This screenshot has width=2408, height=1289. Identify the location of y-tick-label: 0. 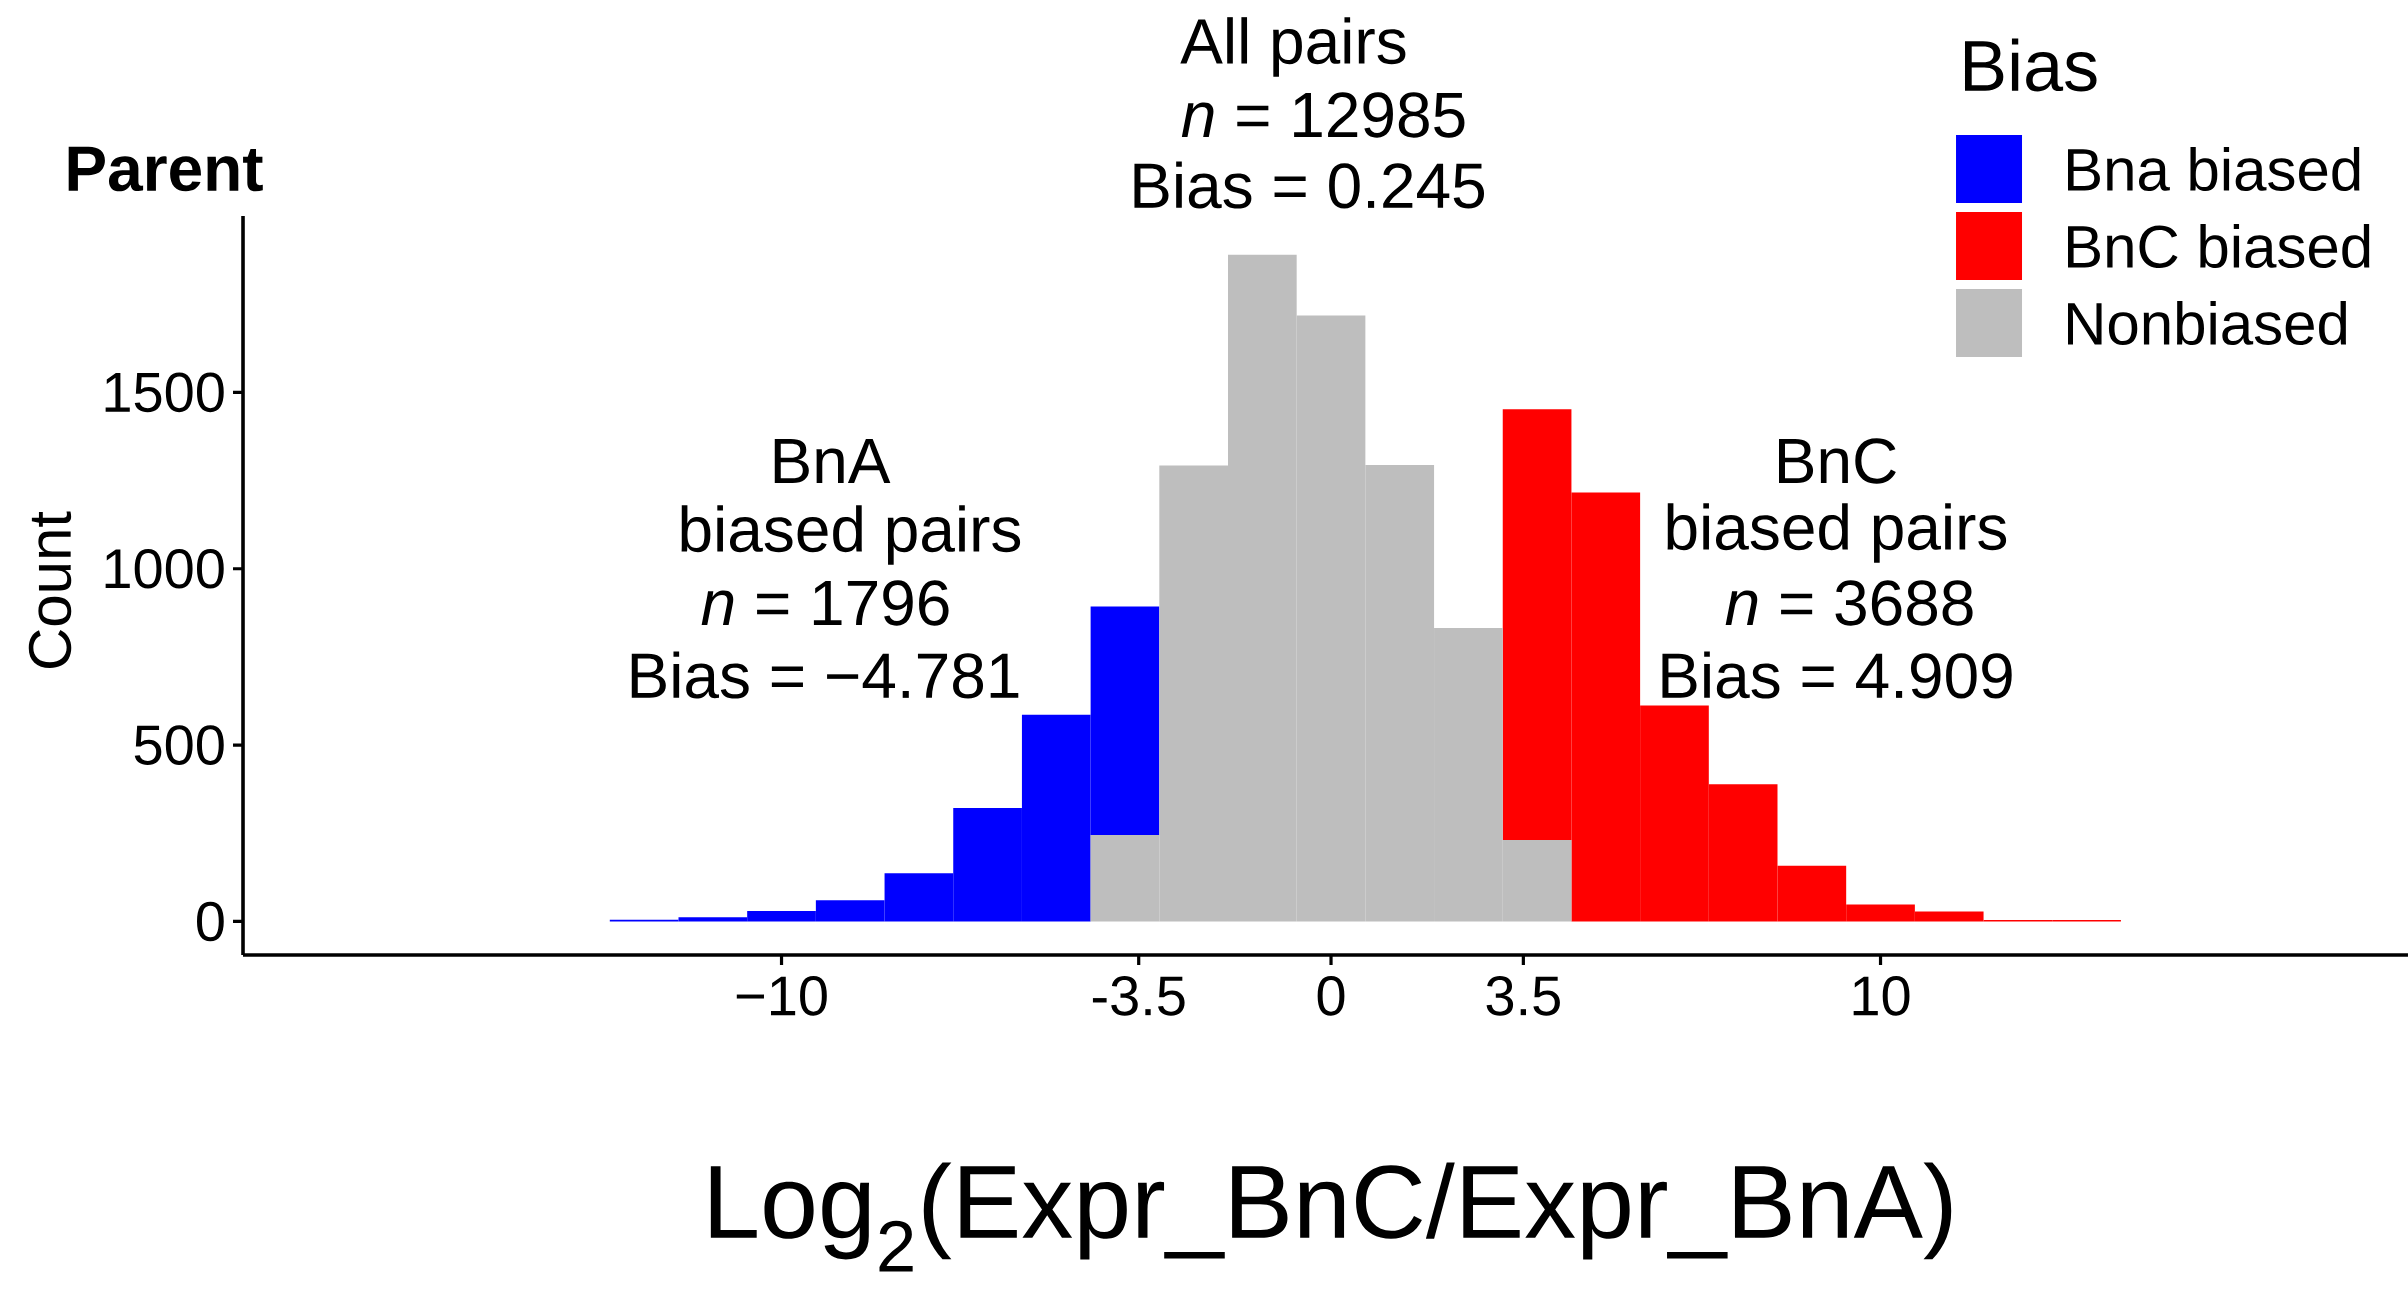
(210, 921).